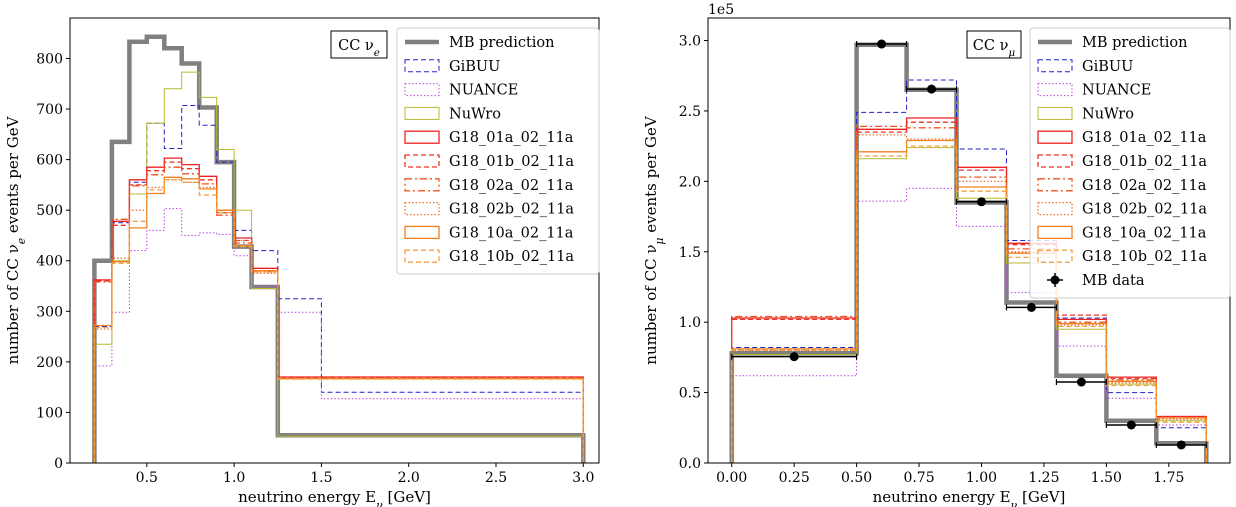  I want to click on y-tick-label: 0.0, so click(690, 464).